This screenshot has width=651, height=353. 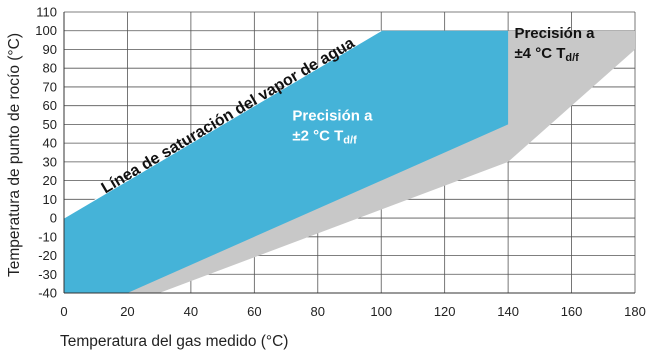 I want to click on y-tick-label: 60, so click(x=50, y=105).